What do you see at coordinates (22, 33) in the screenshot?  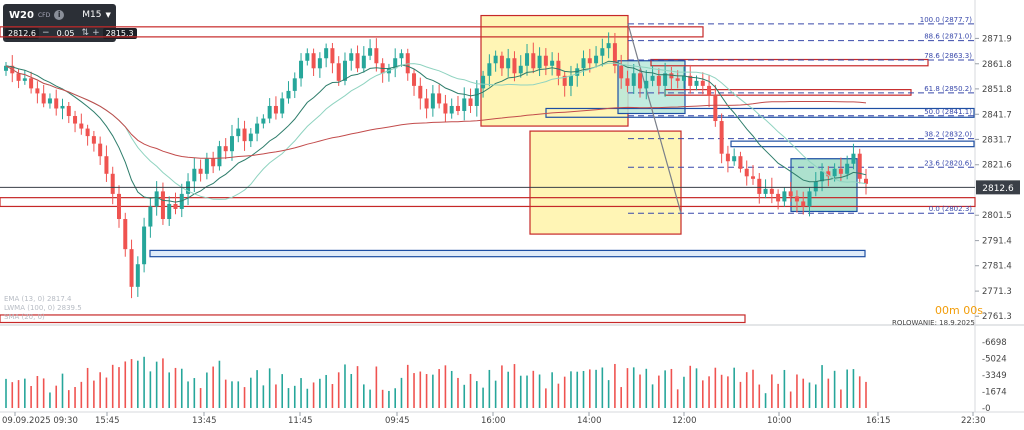 I see `sell-price: 2812.6` at bounding box center [22, 33].